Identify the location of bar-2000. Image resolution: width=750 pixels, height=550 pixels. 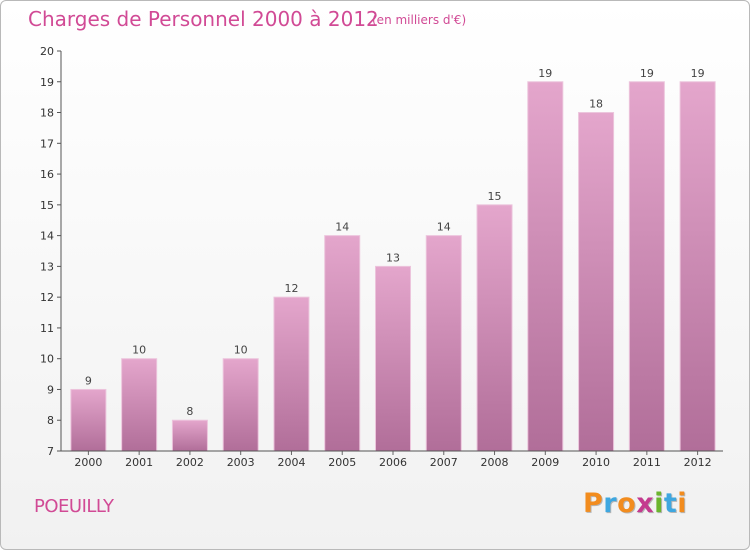
(88, 420).